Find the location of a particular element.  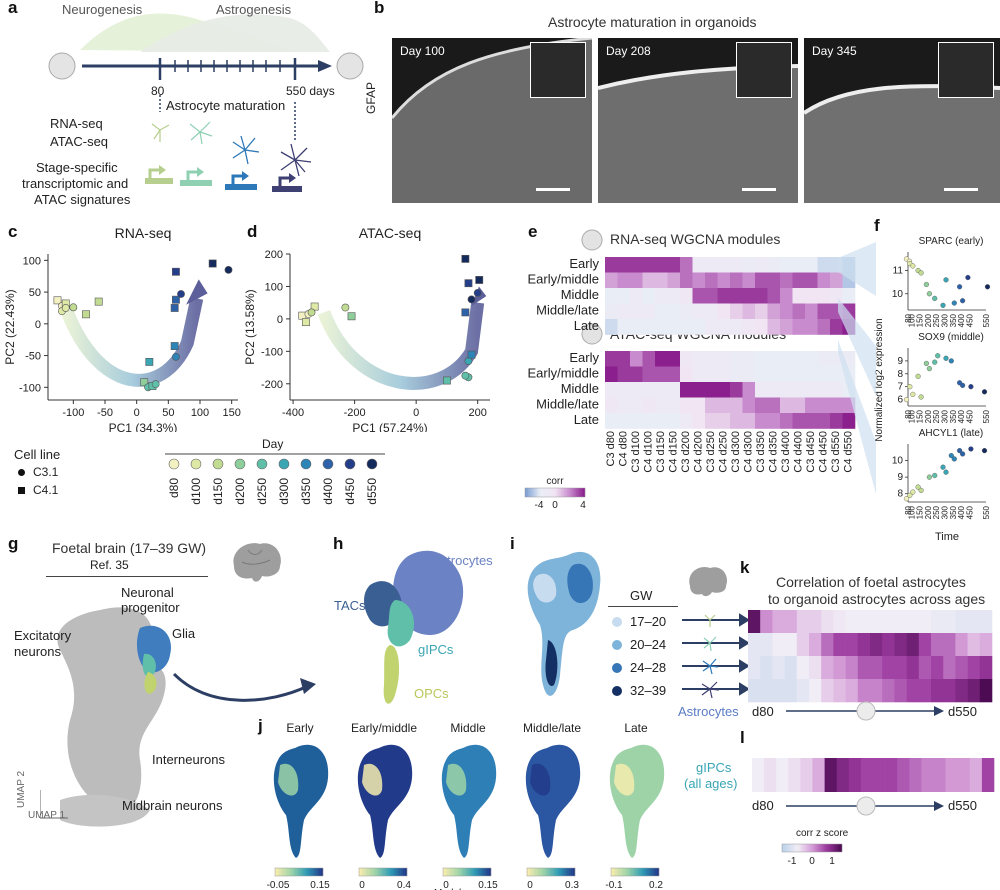

panel-label-a: a is located at coordinates (13, 8).